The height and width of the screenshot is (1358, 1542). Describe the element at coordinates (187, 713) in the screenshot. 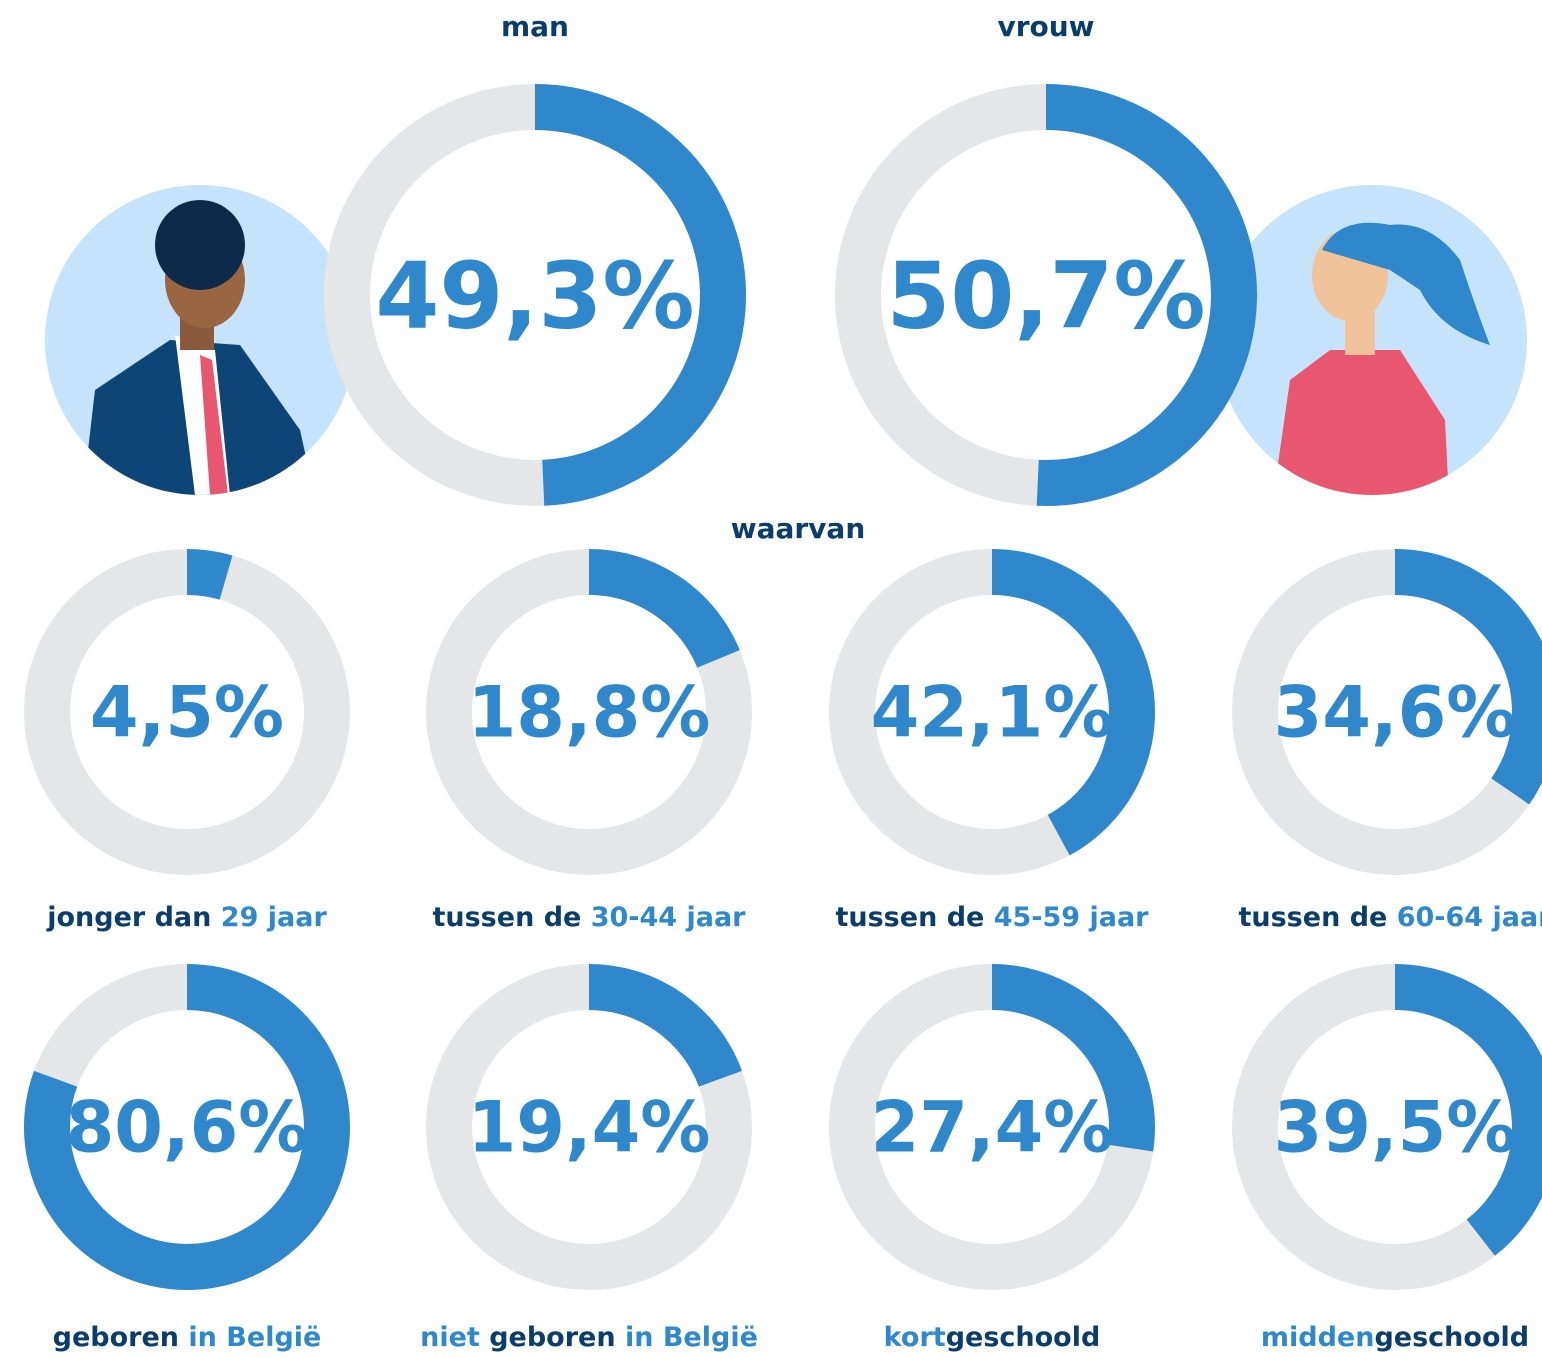

I see `value-label: 4,5%` at that location.